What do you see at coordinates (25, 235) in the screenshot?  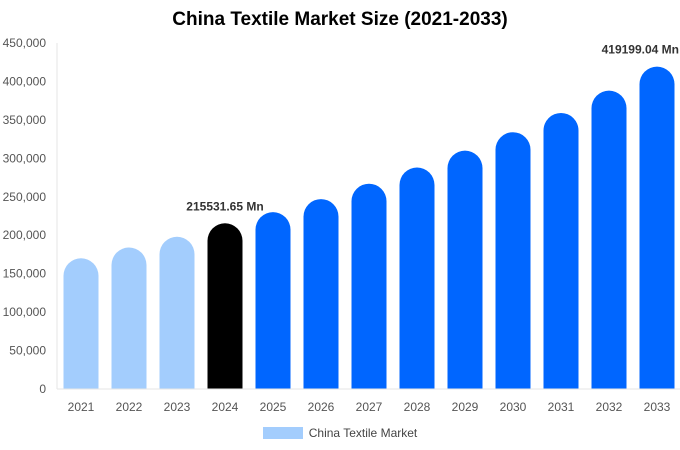 I see `y-tick-label: 200,000` at bounding box center [25, 235].